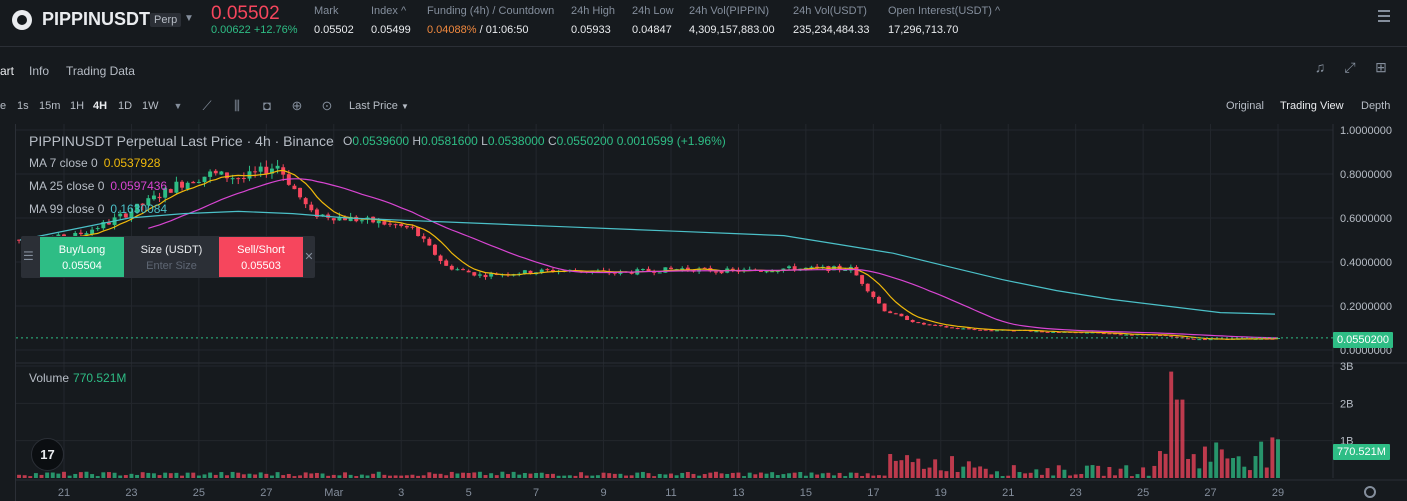  Describe the element at coordinates (207, 105) in the screenshot. I see `indicator-icon: ⟋` at that location.